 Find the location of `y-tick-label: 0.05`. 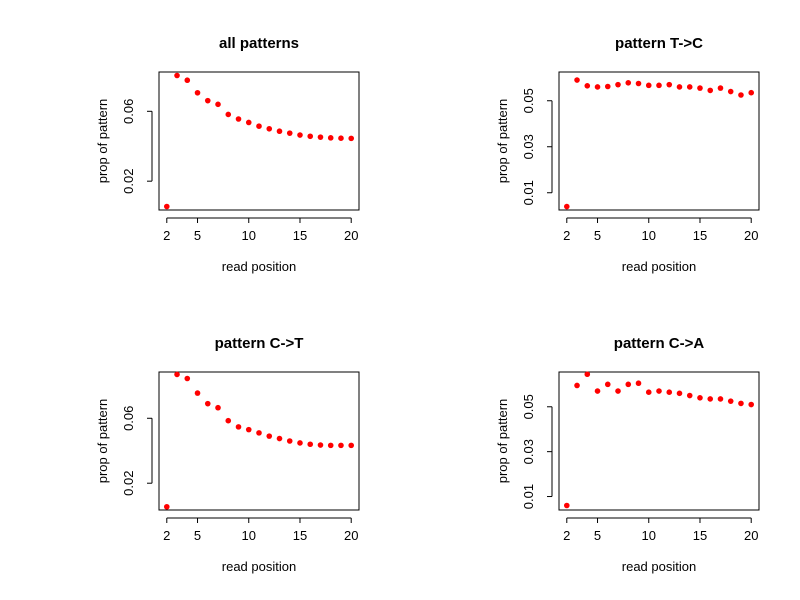

y-tick-label: 0.05 is located at coordinates (528, 100).